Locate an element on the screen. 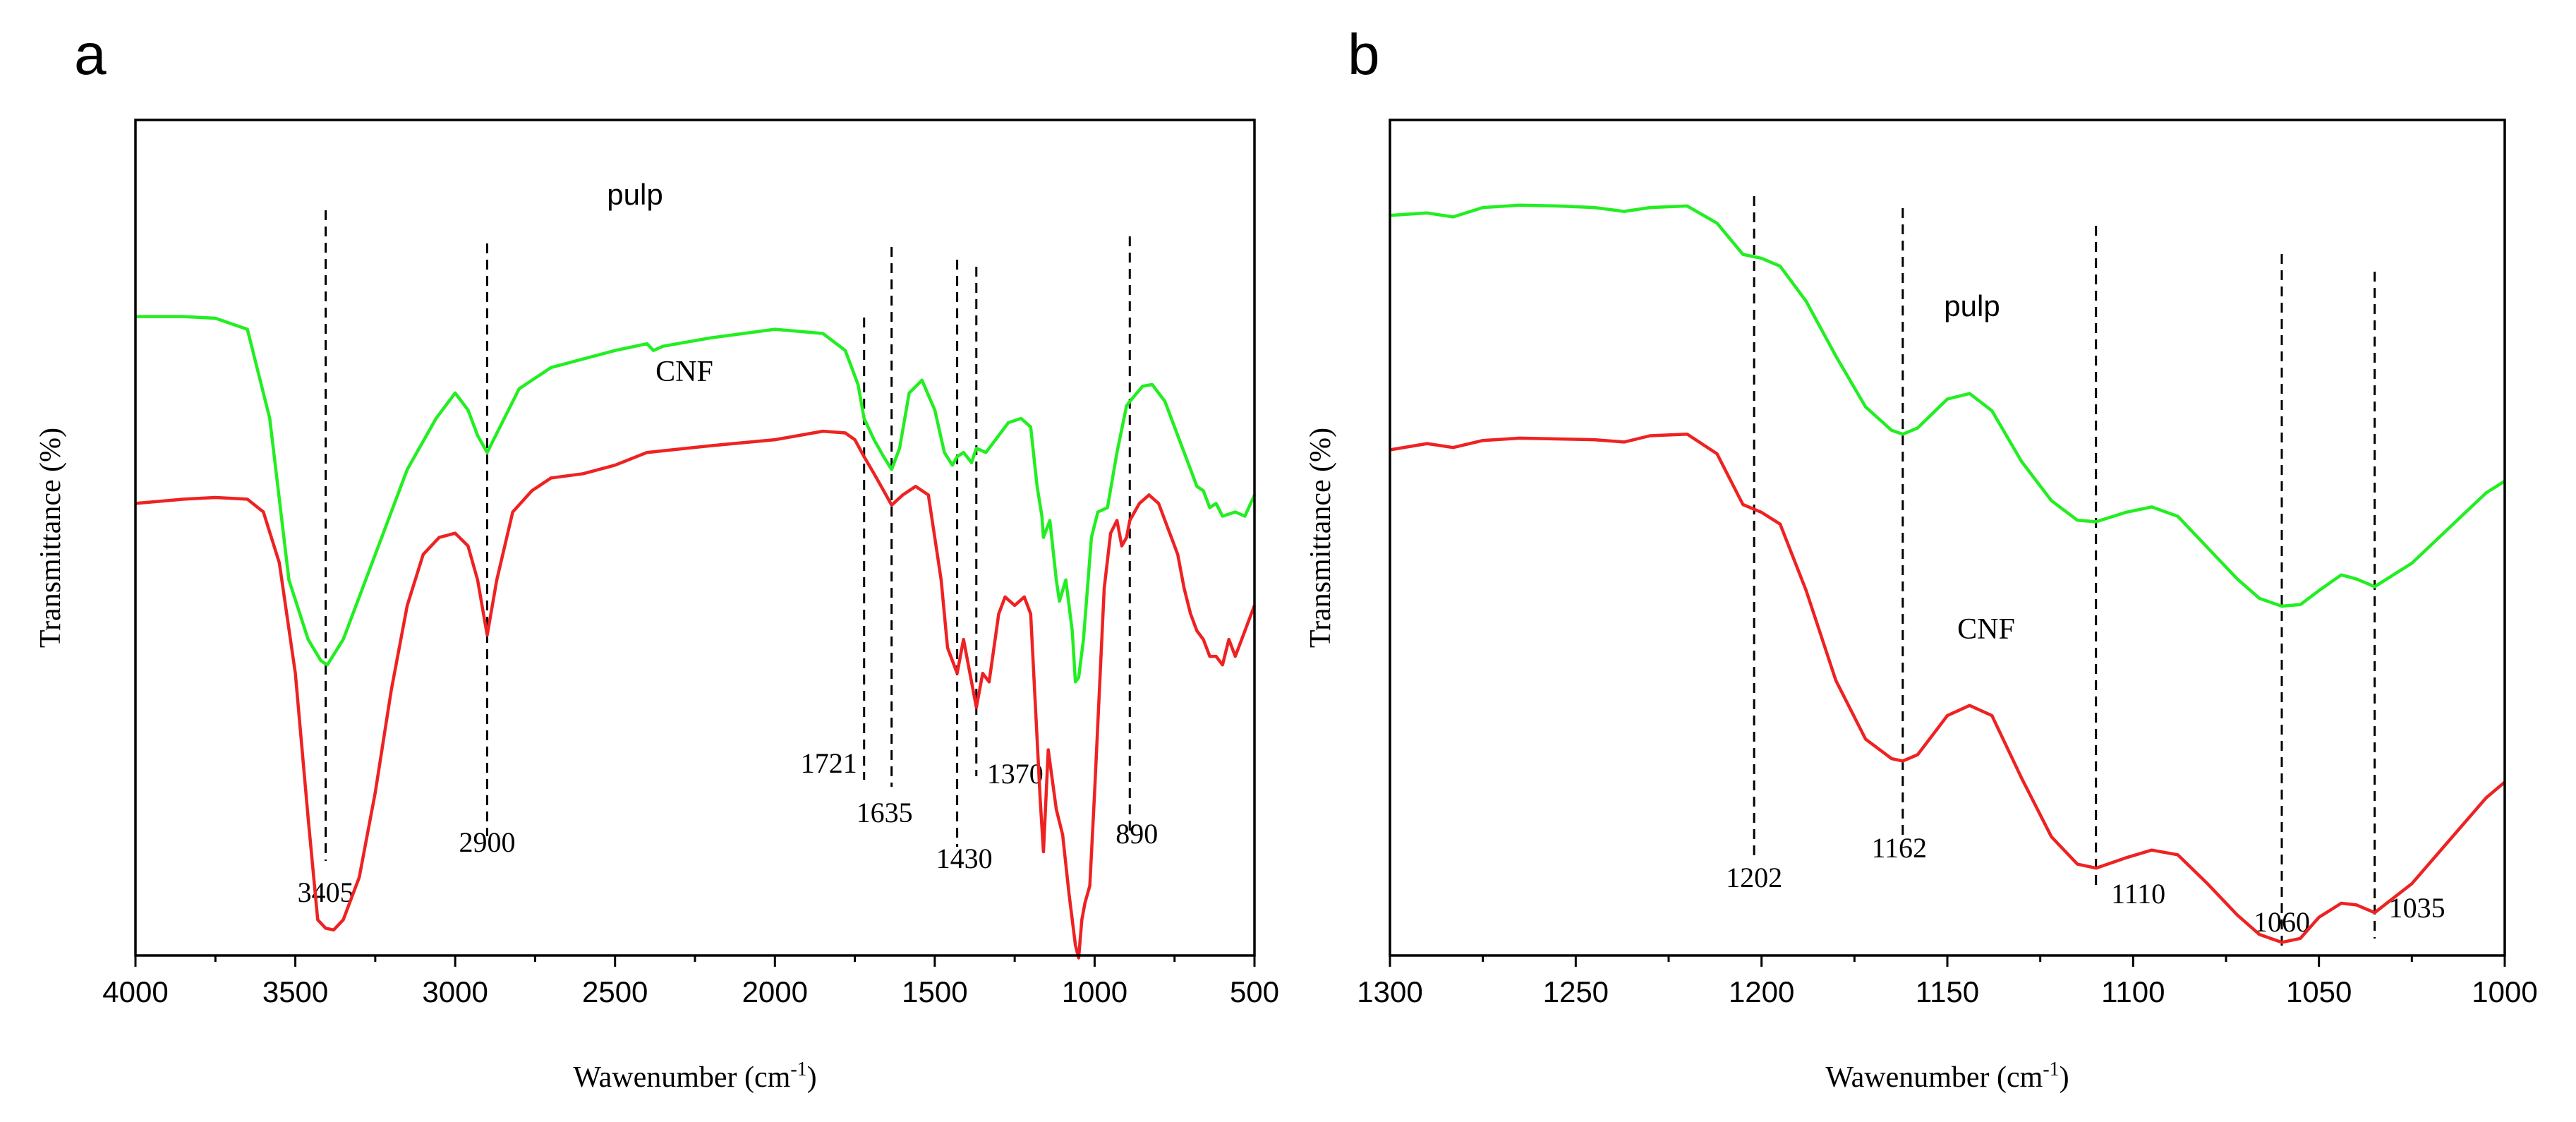  x-tick-label: 1200 is located at coordinates (1761, 991).